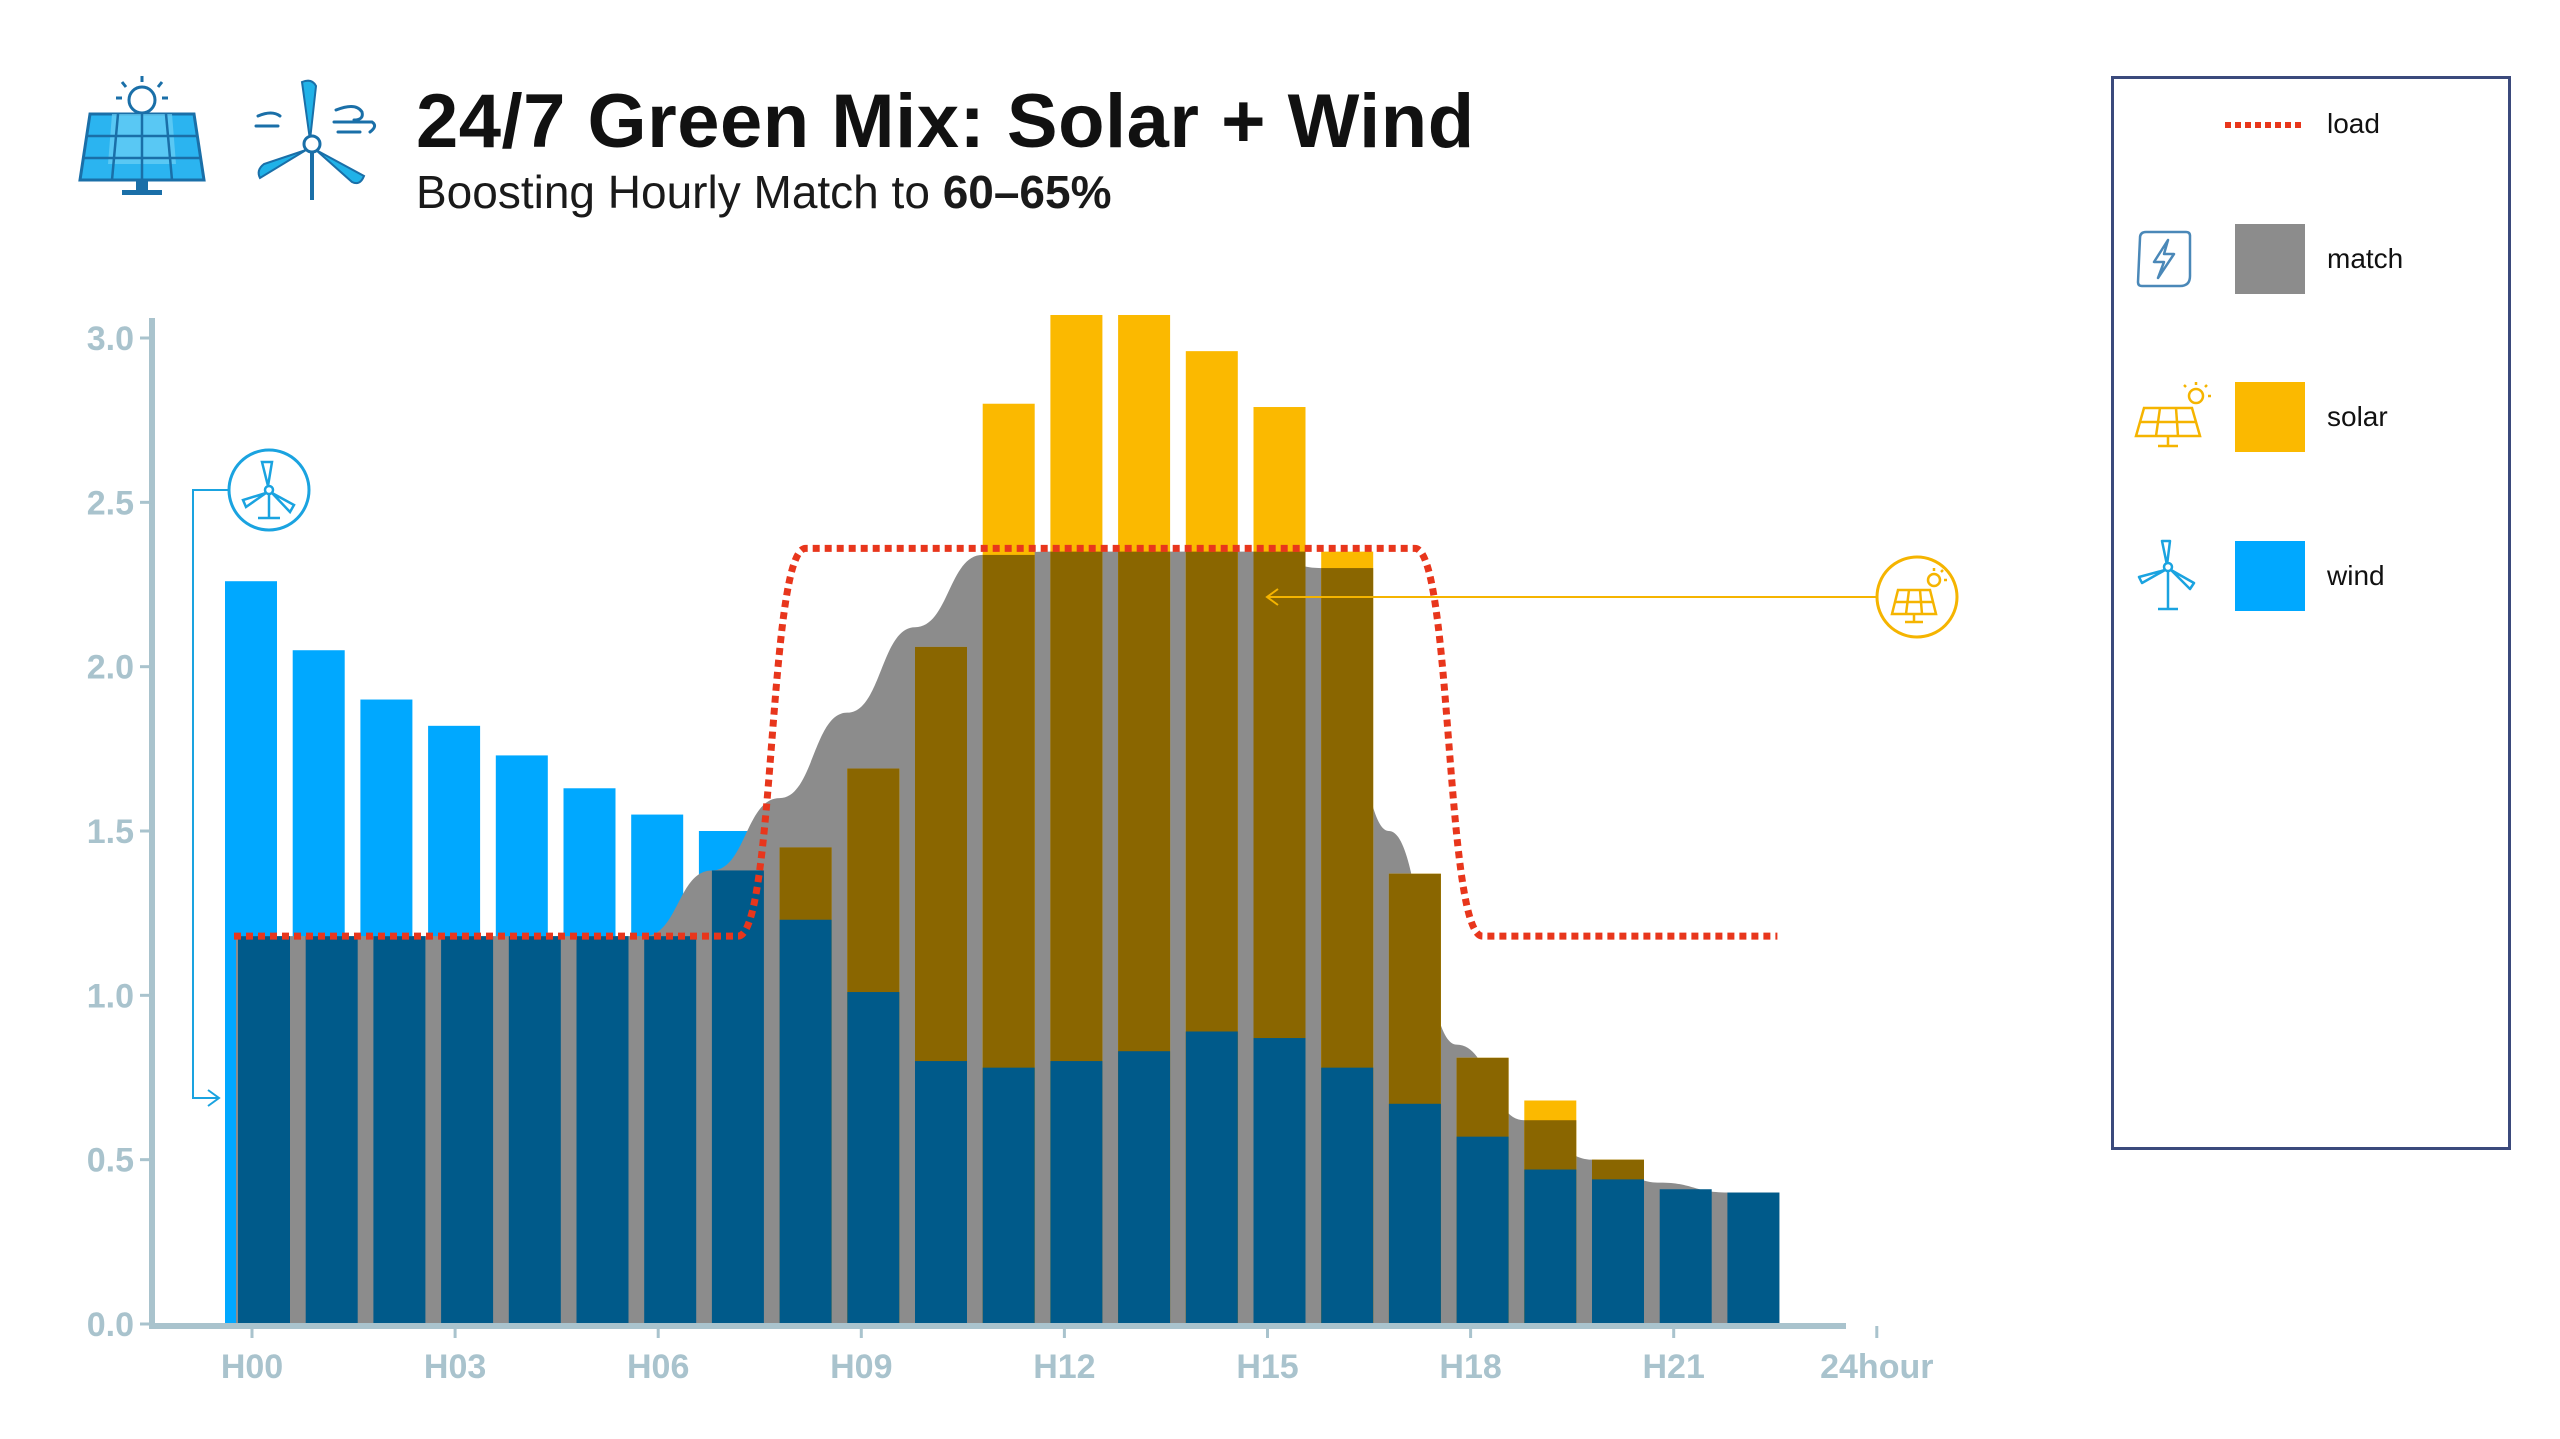 This screenshot has width=2560, height=1439. What do you see at coordinates (2164, 259) in the screenshot?
I see `lightning-panel-icon` at bounding box center [2164, 259].